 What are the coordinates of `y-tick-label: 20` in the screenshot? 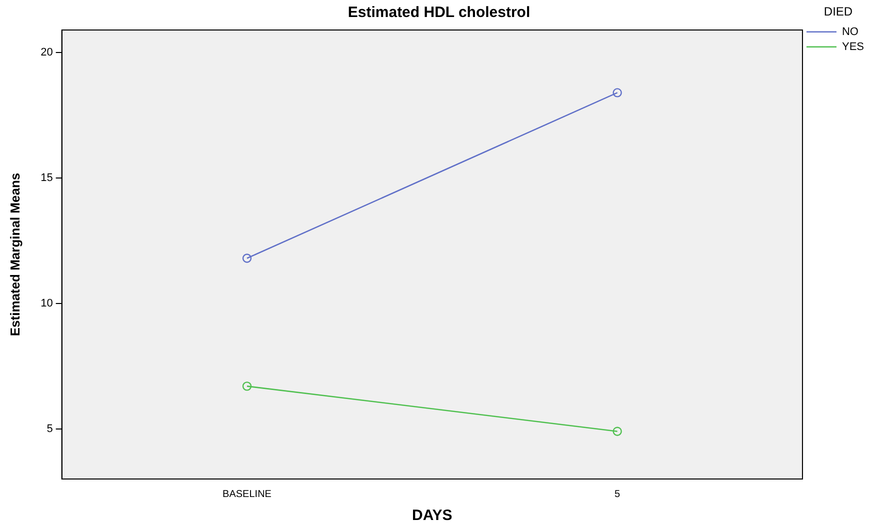 It's located at (46, 52).